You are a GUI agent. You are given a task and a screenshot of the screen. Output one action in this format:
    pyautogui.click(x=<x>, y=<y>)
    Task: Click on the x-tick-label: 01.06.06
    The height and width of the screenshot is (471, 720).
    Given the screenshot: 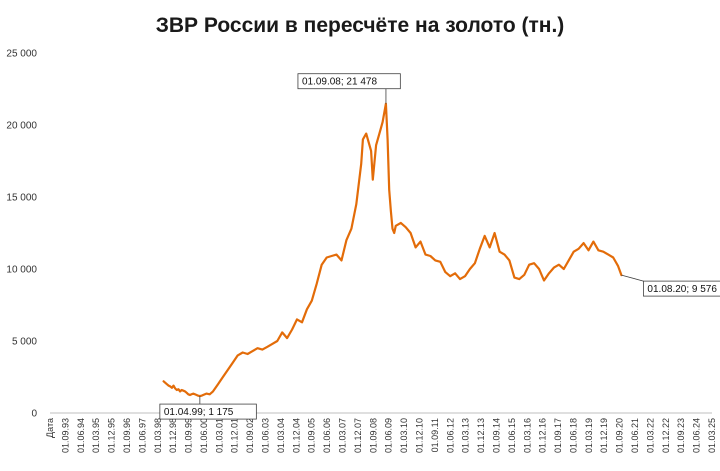 What is the action you would take?
    pyautogui.click(x=327, y=435)
    